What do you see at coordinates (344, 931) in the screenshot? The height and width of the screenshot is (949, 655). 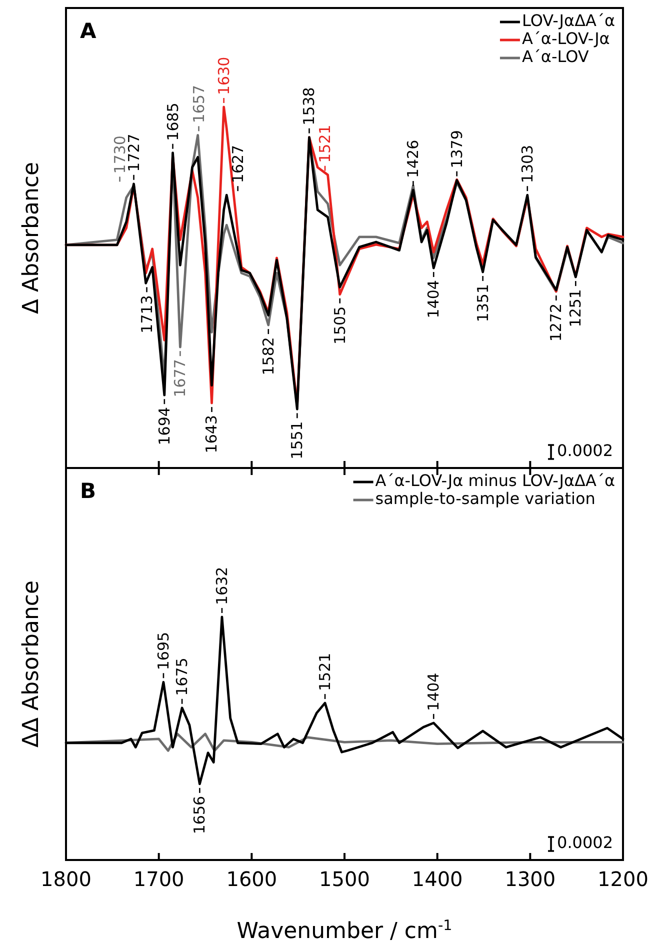 I see `x-axis-title: Wavenumber / cm$^{-1}$` at bounding box center [344, 931].